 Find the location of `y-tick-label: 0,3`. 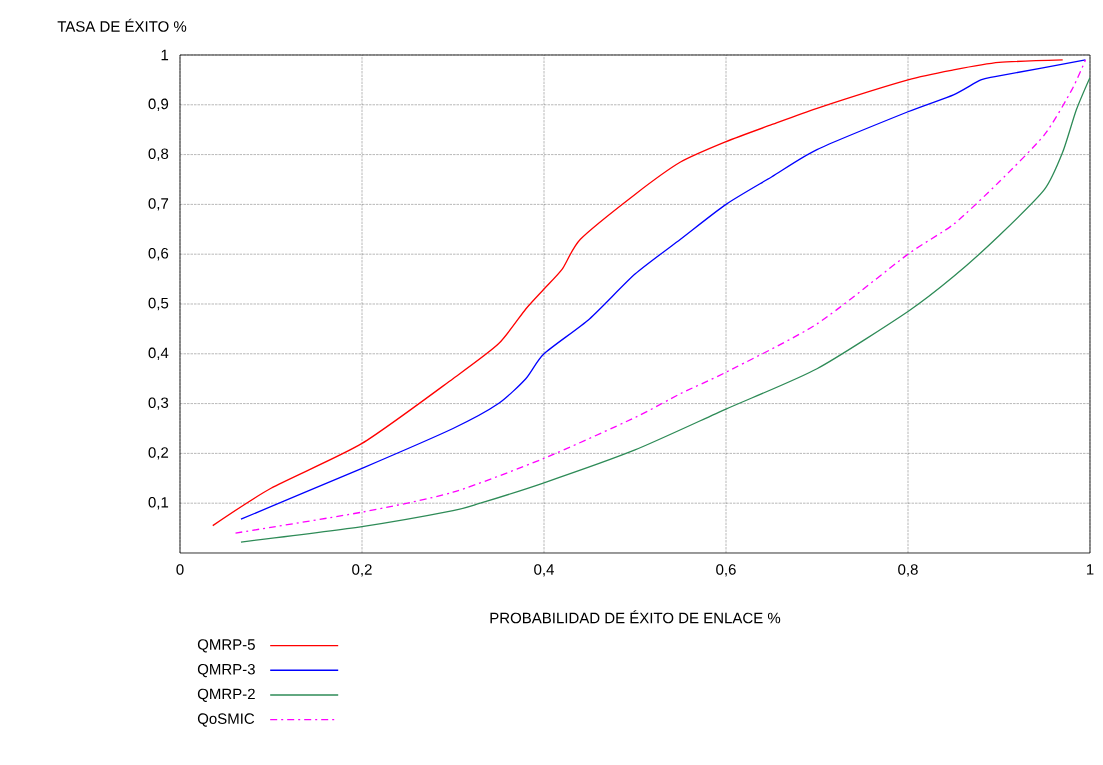

y-tick-label: 0,3 is located at coordinates (158, 403).